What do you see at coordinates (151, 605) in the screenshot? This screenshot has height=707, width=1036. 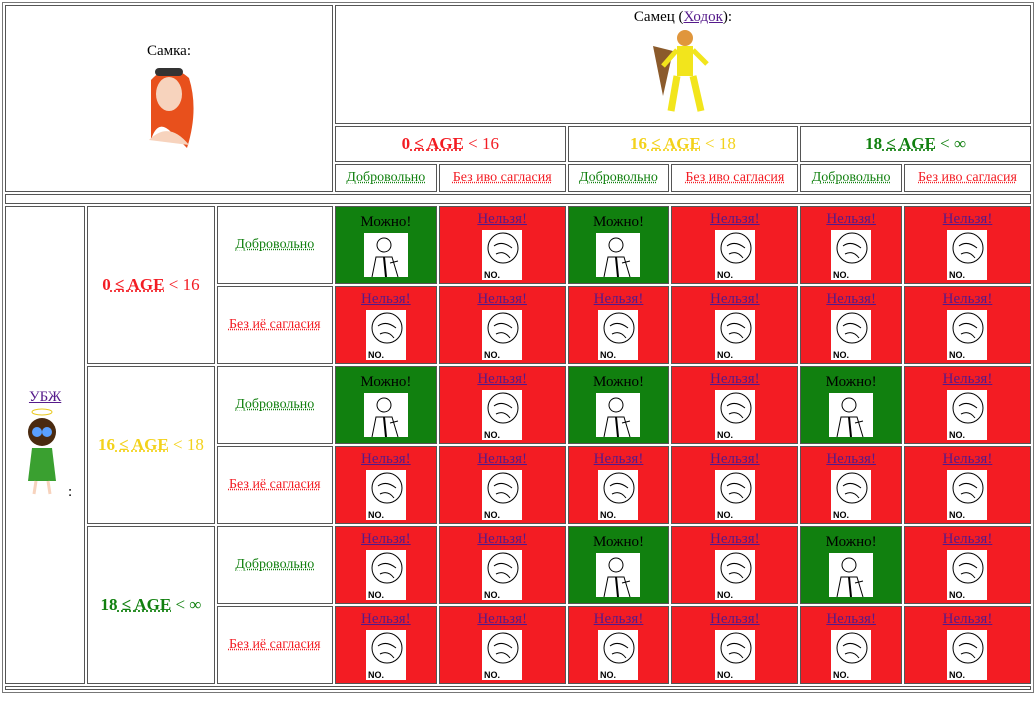 I see `female-age-header: 18 ≤ AGE < ∞` at bounding box center [151, 605].